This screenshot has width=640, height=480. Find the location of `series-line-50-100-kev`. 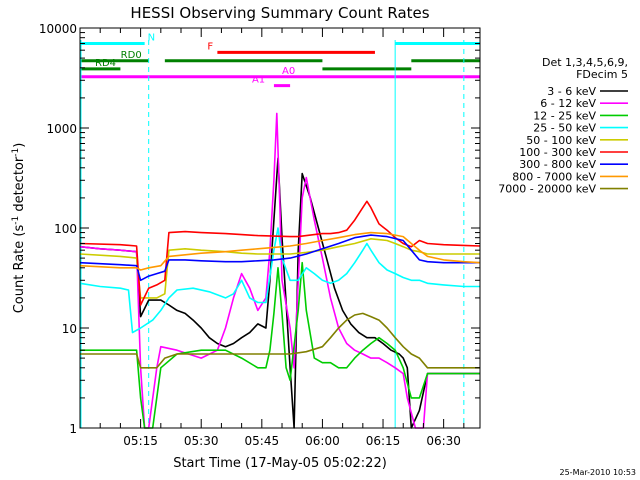

series-line-50-100-kev is located at coordinates (279, 268).